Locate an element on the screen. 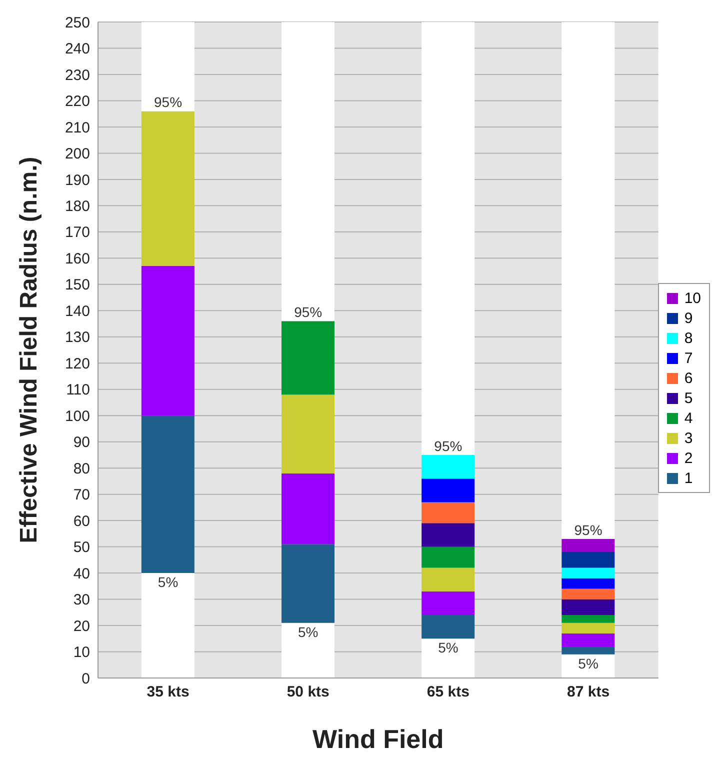 The image size is (728, 775). y-tick-label: 110 is located at coordinates (78, 390).